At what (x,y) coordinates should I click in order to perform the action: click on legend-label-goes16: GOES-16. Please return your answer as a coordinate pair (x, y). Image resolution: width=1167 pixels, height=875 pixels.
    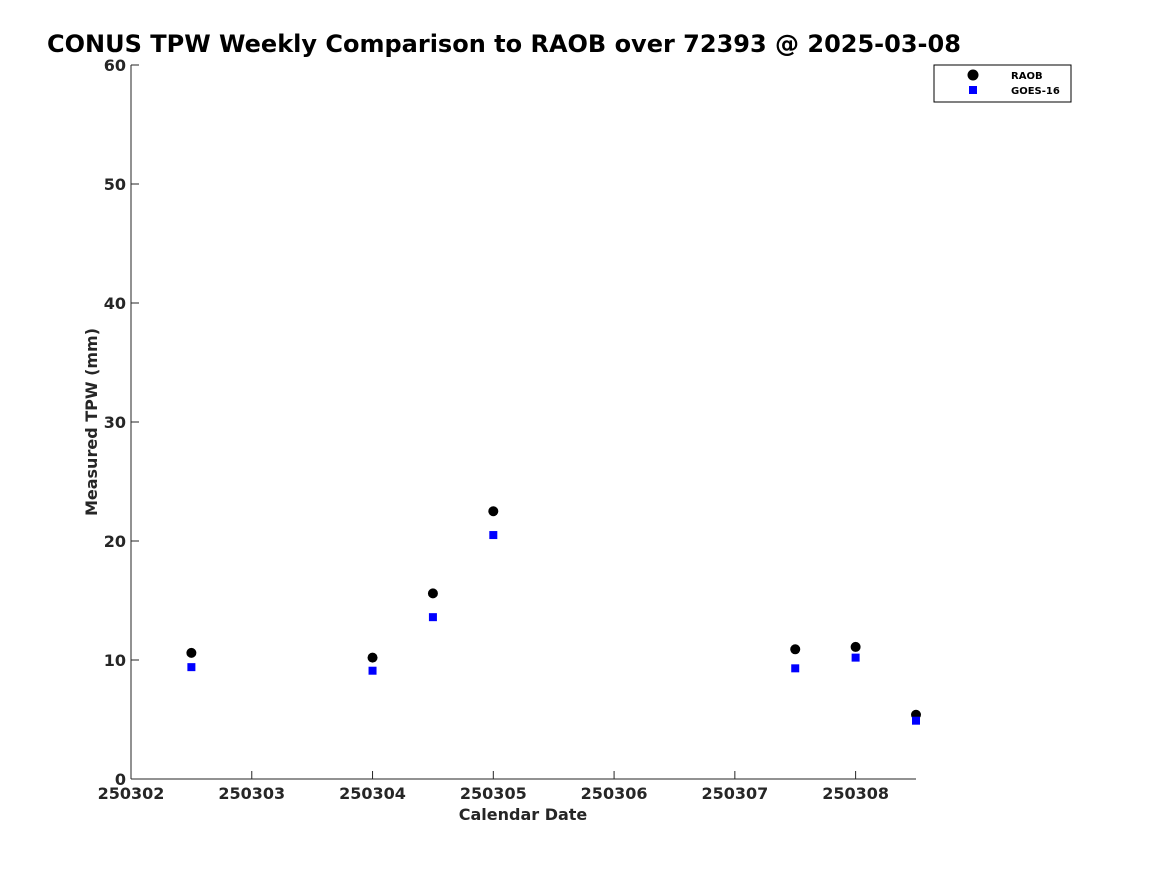
    Looking at the image, I should click on (1035, 91).